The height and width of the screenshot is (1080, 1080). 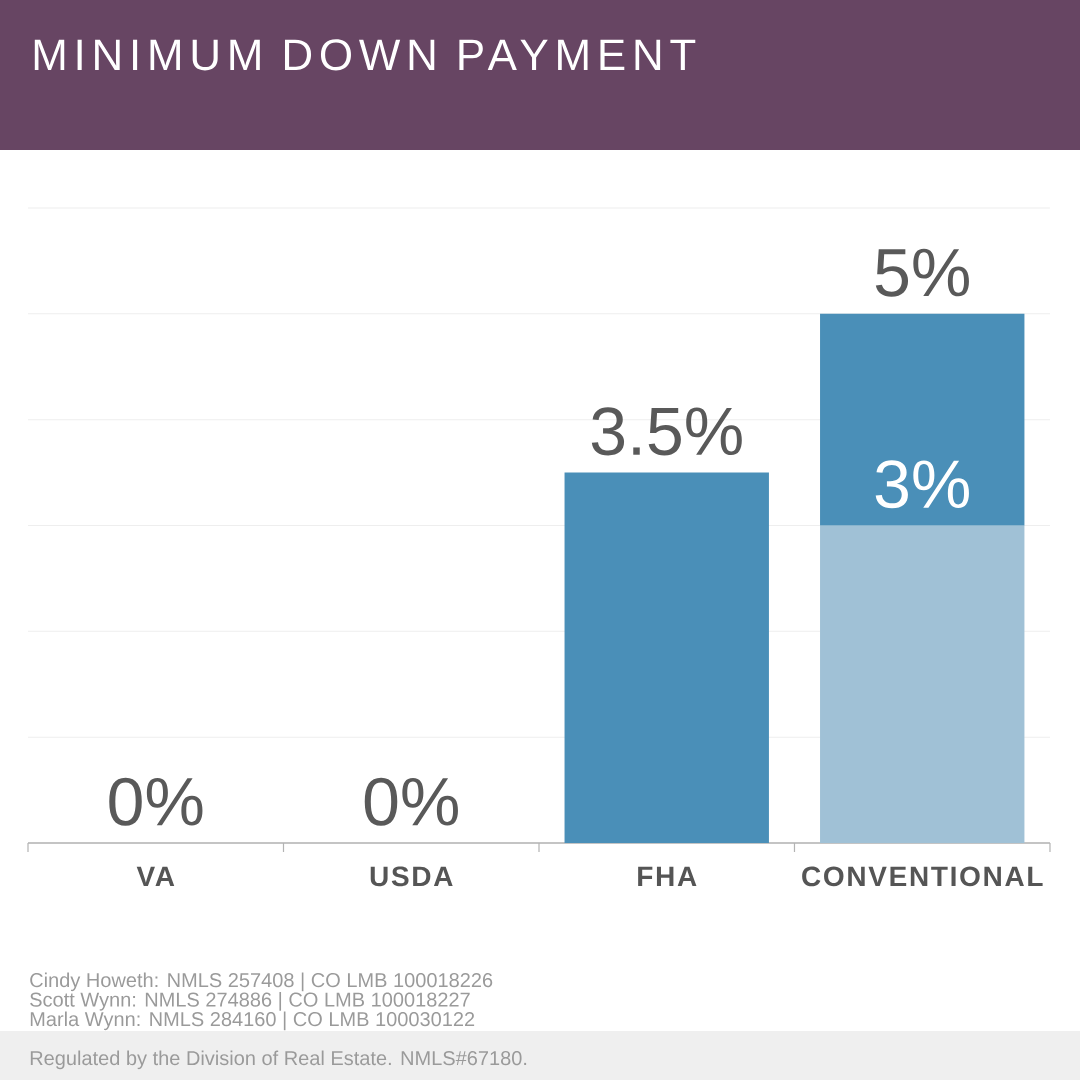 What do you see at coordinates (261, 982) in the screenshot?
I see `text: Cindy Howeth: NMLS 257408 | CO LMB 100018226` at bounding box center [261, 982].